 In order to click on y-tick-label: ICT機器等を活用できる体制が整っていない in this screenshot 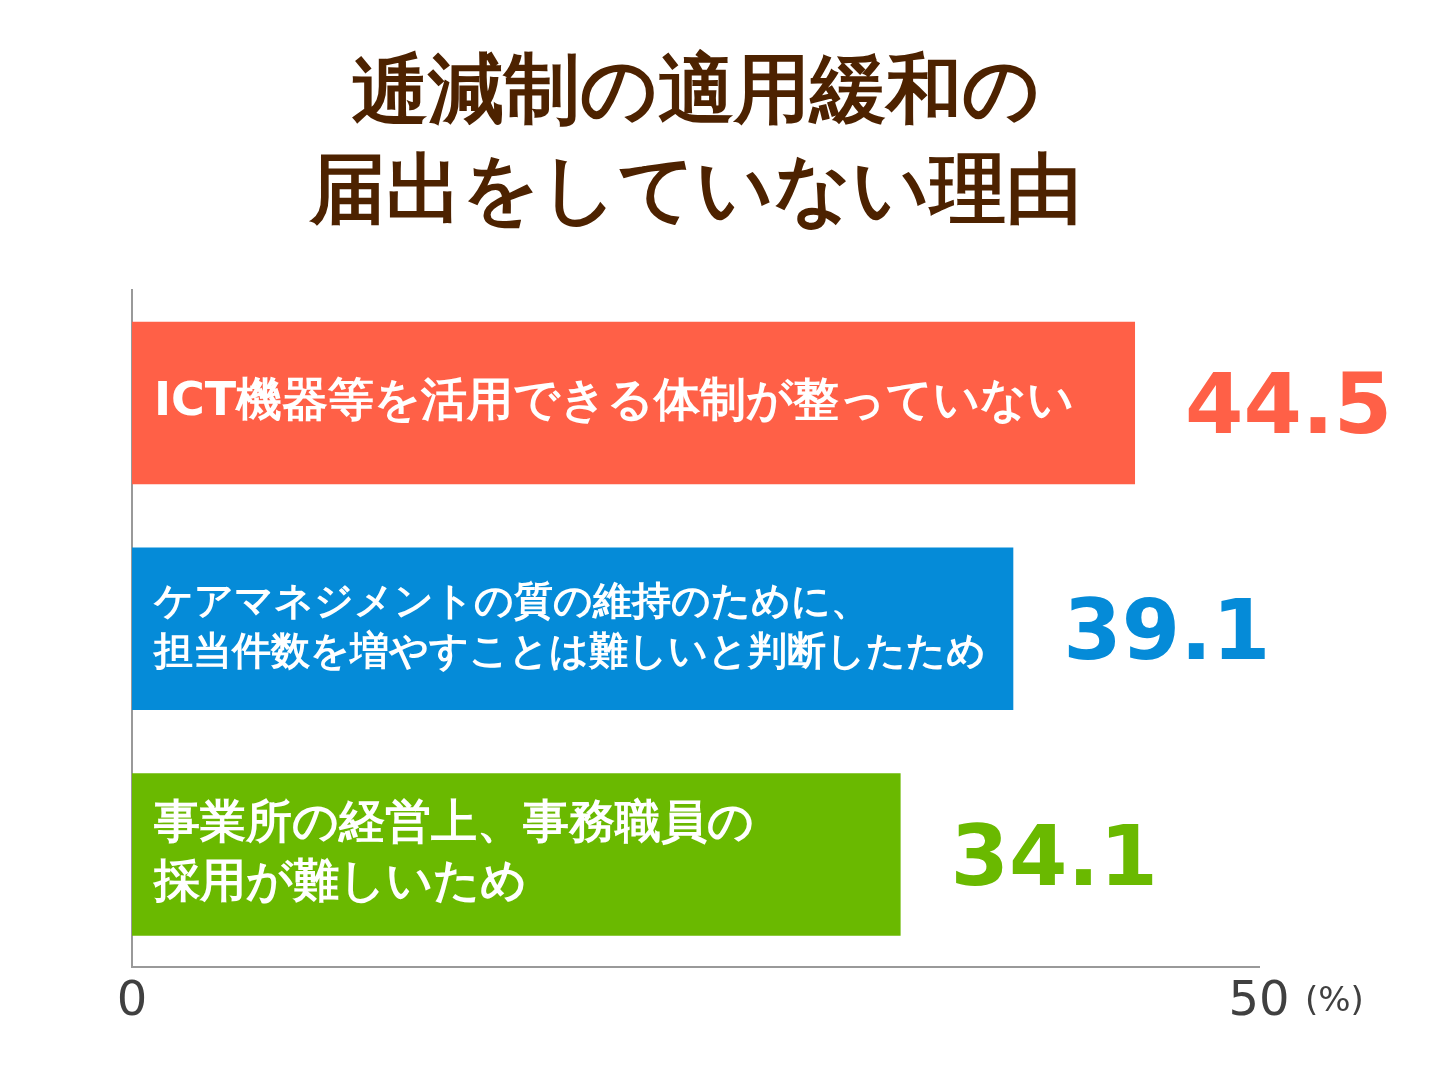, I will do `click(614, 398)`.